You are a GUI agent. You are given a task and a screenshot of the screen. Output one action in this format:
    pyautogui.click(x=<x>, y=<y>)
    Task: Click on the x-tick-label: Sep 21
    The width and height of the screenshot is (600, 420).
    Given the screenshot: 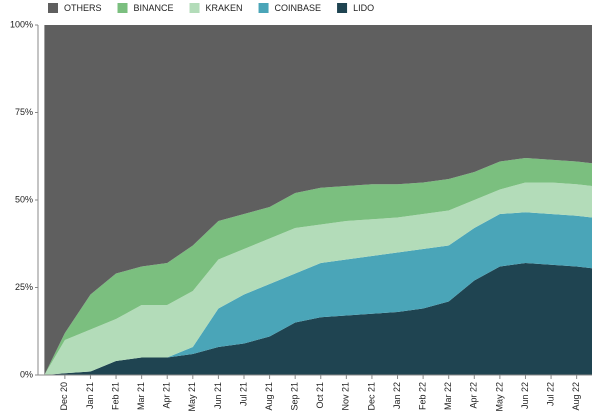 What is the action you would take?
    pyautogui.click(x=295, y=396)
    